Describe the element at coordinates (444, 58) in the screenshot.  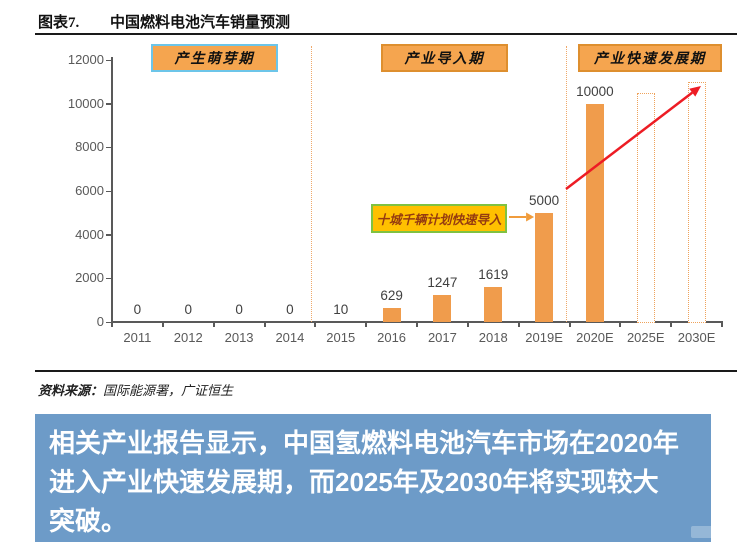
I see `phase-box-2: 产业导入期` at that location.